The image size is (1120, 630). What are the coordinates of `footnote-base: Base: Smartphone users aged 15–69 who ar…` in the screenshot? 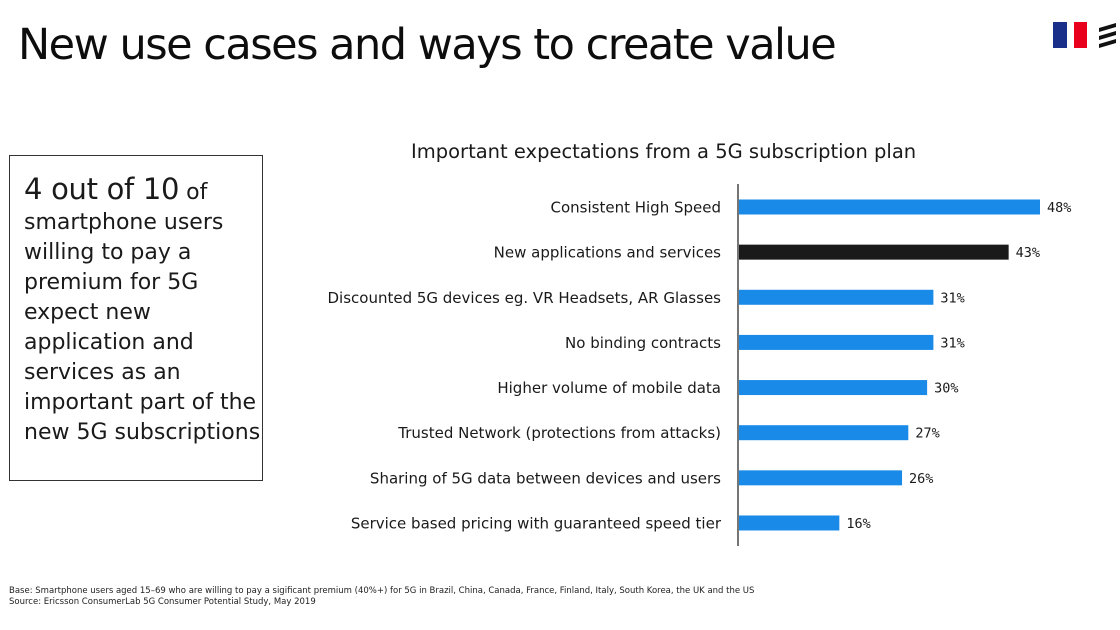 It's located at (382, 591).